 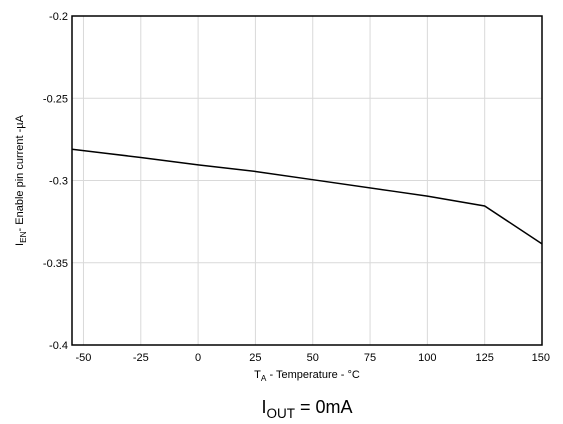 I want to click on x-tick-label: 50, so click(x=313, y=358).